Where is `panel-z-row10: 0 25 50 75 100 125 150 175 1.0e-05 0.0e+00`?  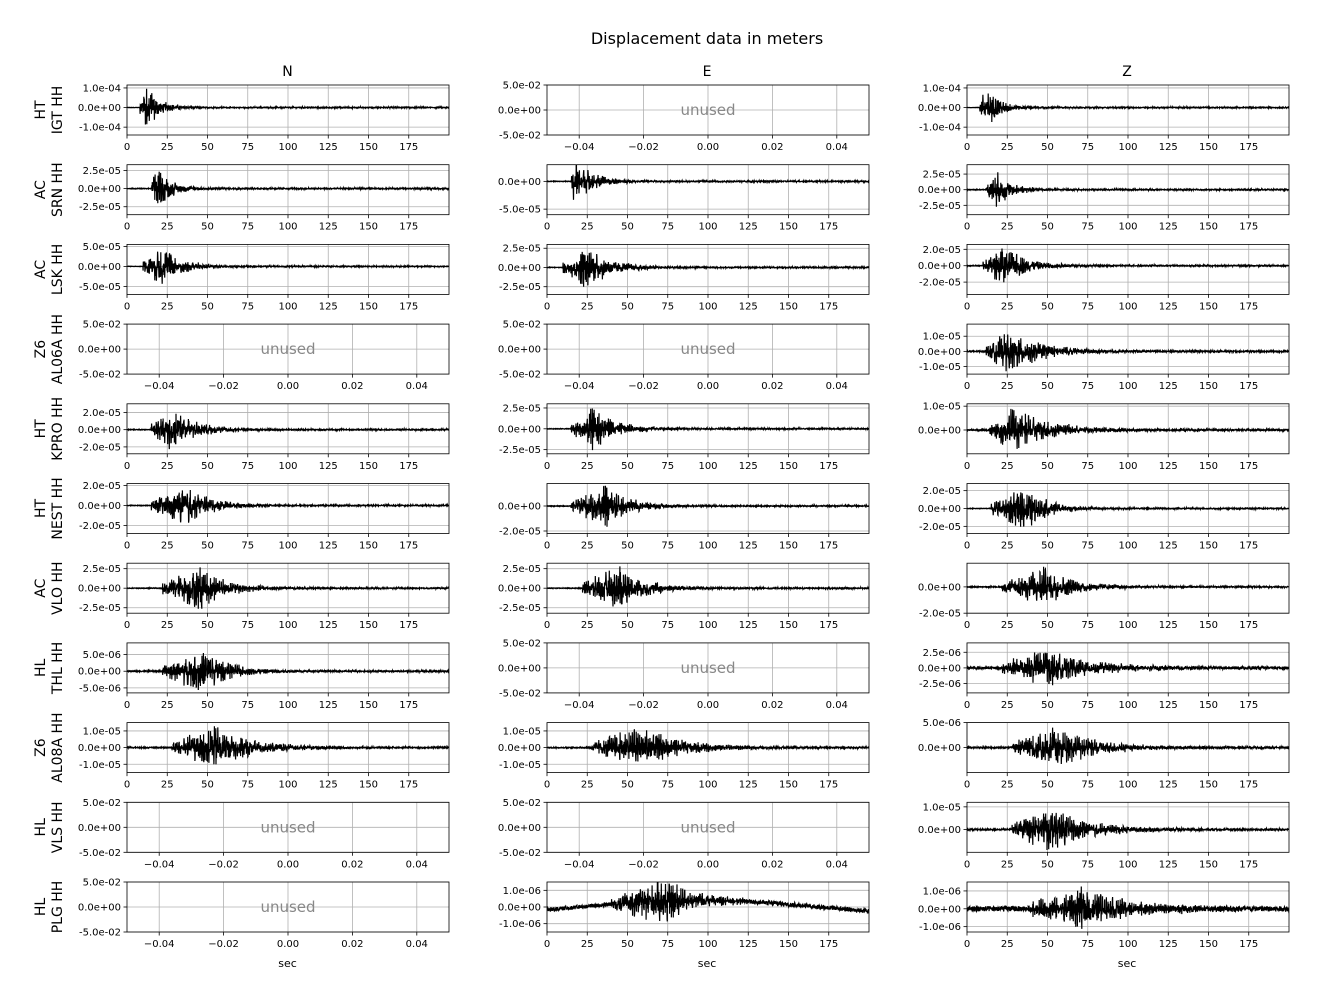 panel-z-row10: 0 25 50 75 100 125 150 175 1.0e-05 0.0e+00 is located at coordinates (1104, 835).